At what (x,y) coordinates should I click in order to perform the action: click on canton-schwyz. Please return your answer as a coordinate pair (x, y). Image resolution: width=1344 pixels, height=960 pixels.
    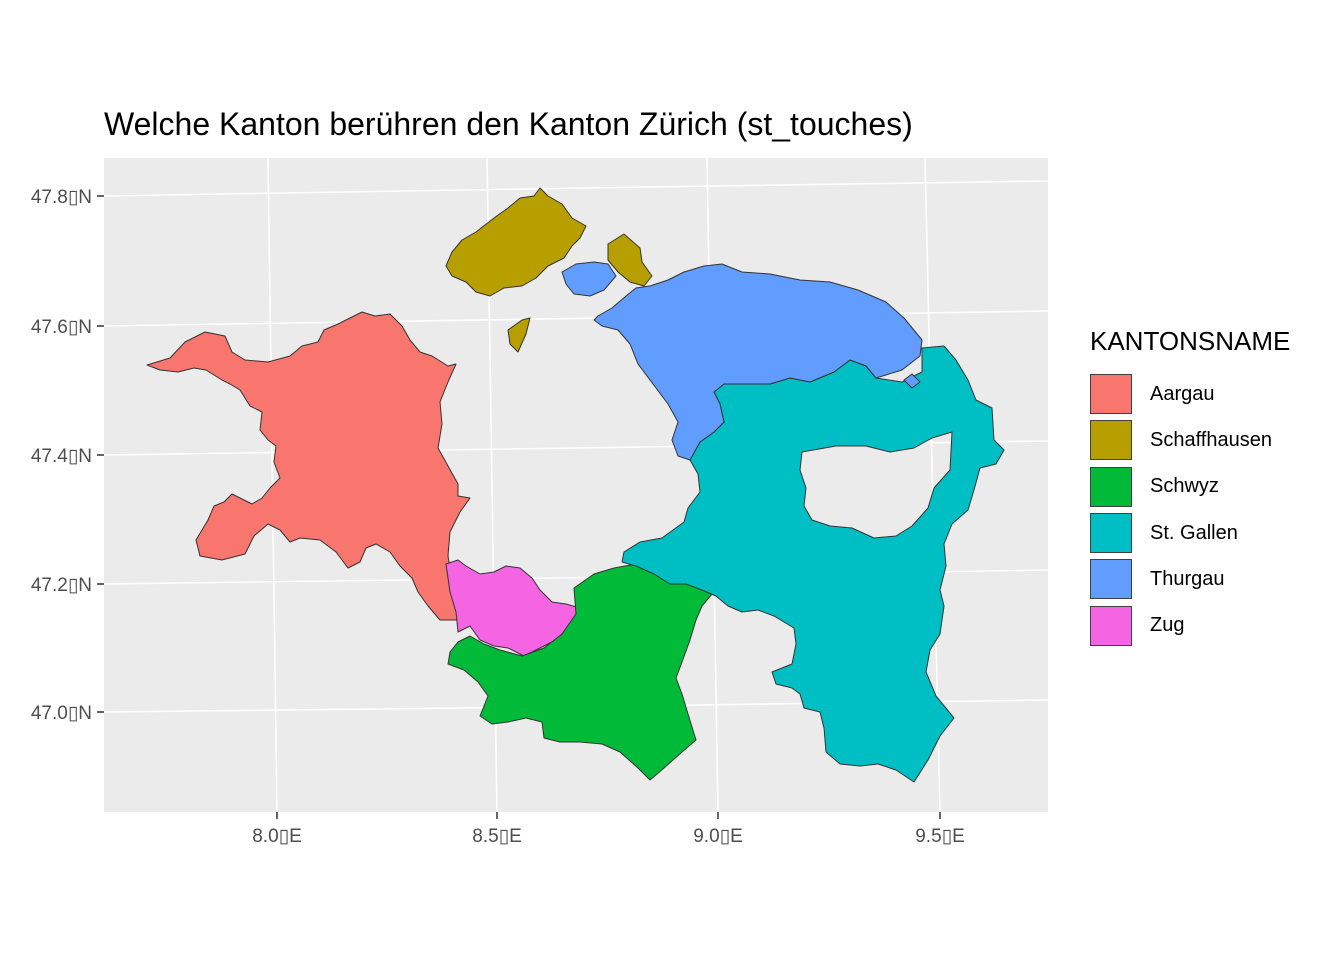
    Looking at the image, I should click on (580, 672).